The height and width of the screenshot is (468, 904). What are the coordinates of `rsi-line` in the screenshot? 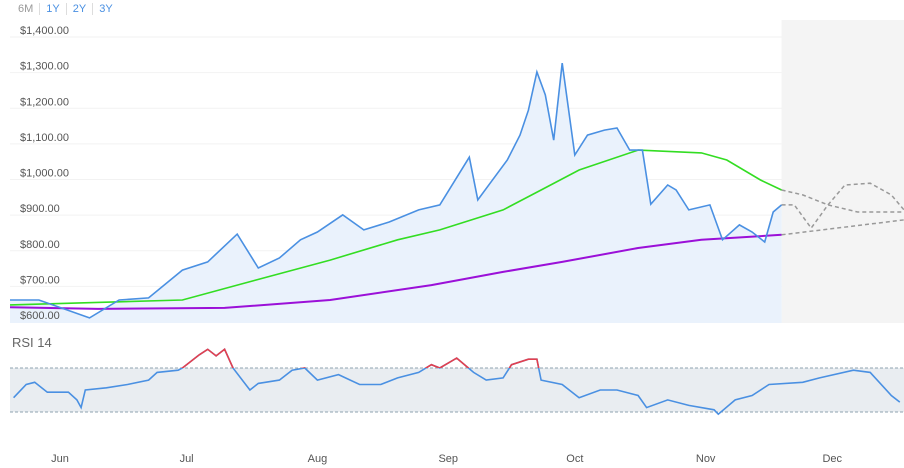 It's located at (457, 382).